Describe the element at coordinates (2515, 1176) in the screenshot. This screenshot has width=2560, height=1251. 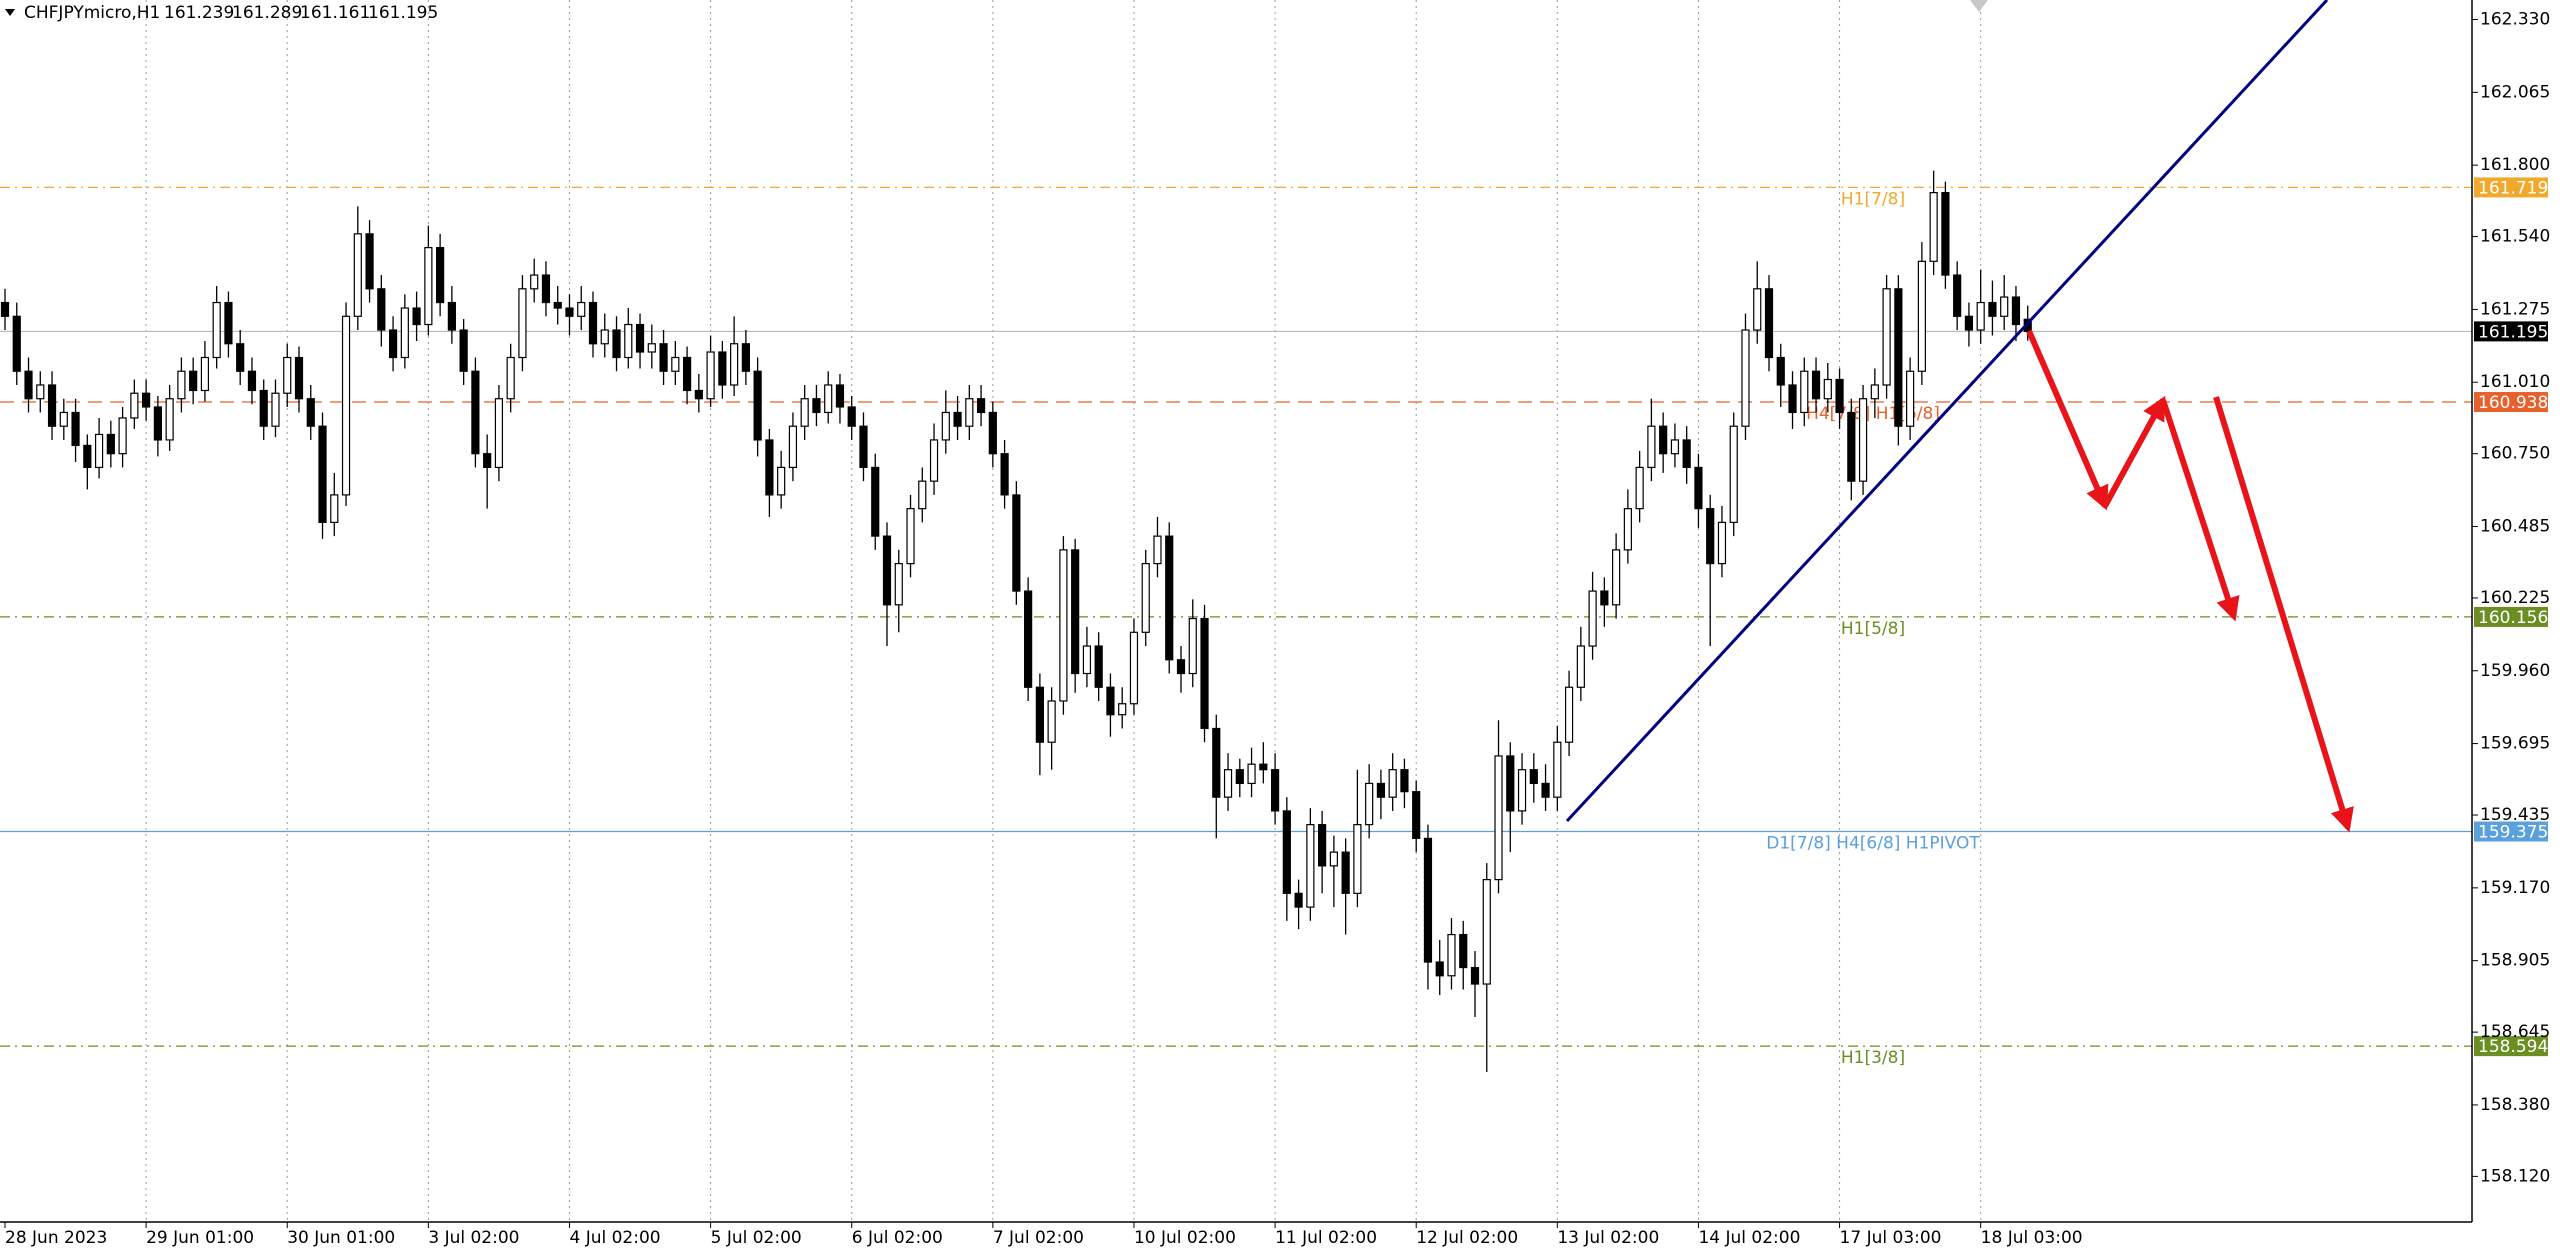
I see `y-tick-label: 158.120` at that location.